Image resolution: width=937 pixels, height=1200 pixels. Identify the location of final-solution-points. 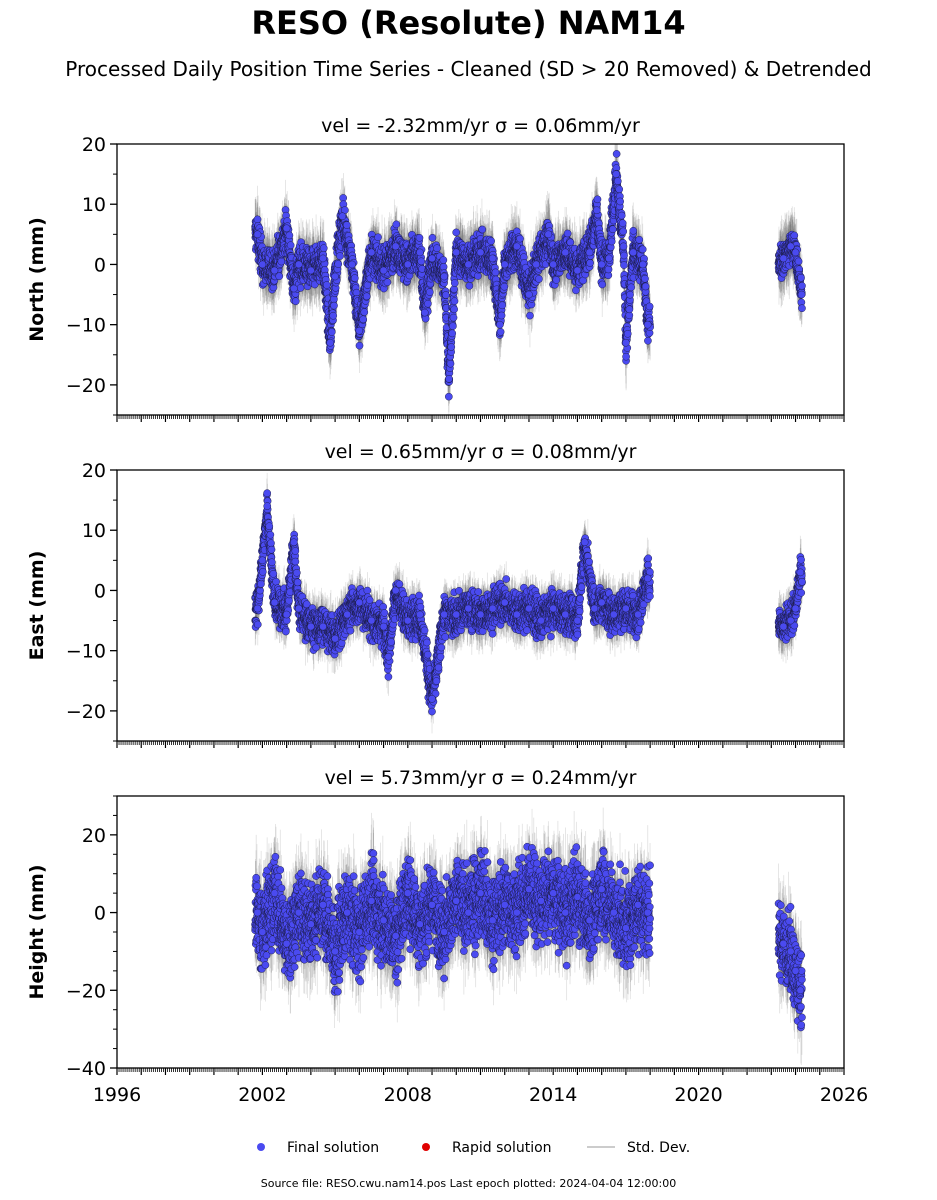
(528, 275).